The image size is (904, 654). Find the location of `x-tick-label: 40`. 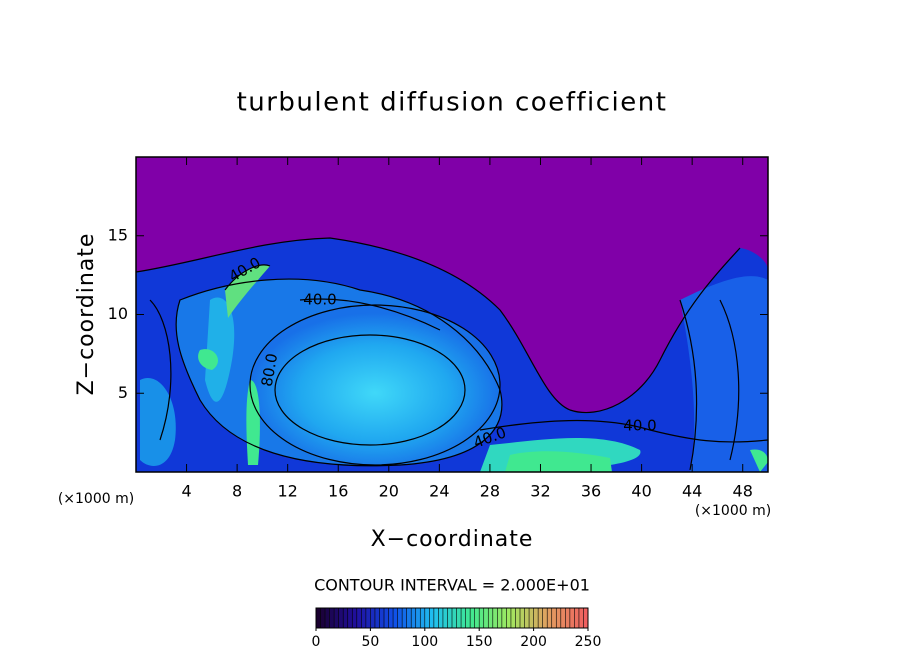

x-tick-label: 40 is located at coordinates (641, 491).